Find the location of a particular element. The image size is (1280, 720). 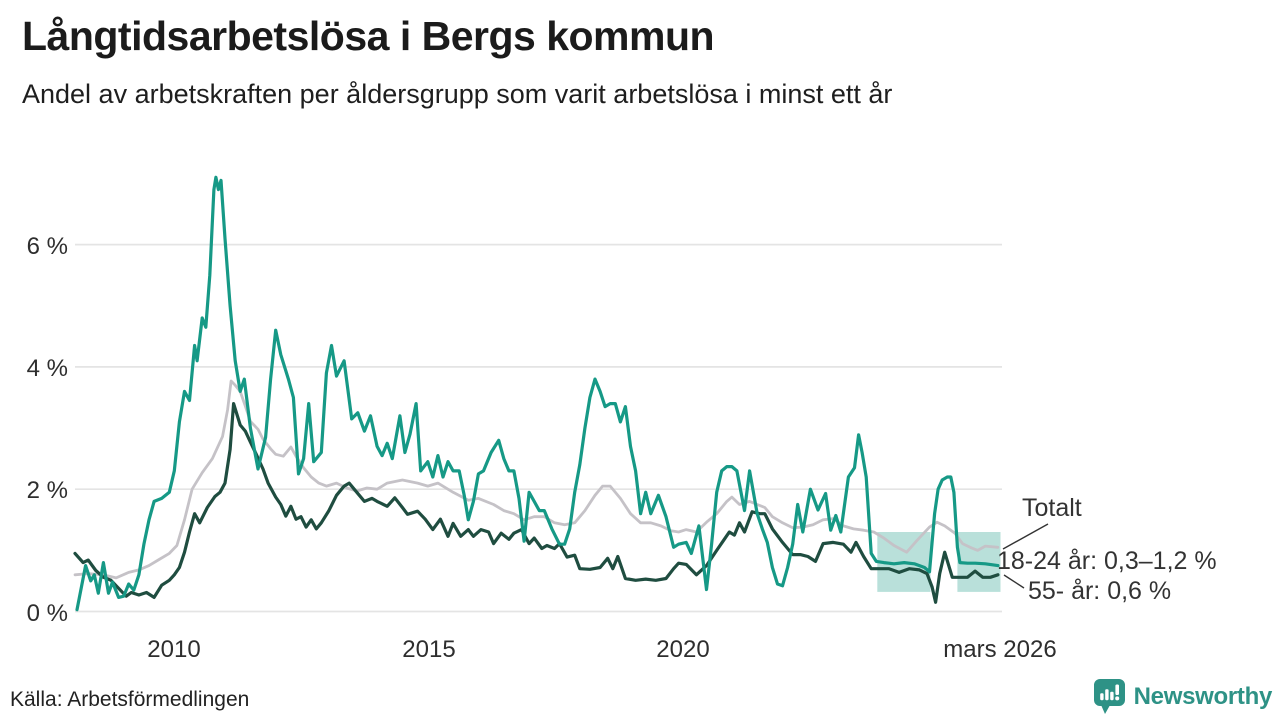

annotation-55: 55- år: 0,6 % is located at coordinates (1099, 591).